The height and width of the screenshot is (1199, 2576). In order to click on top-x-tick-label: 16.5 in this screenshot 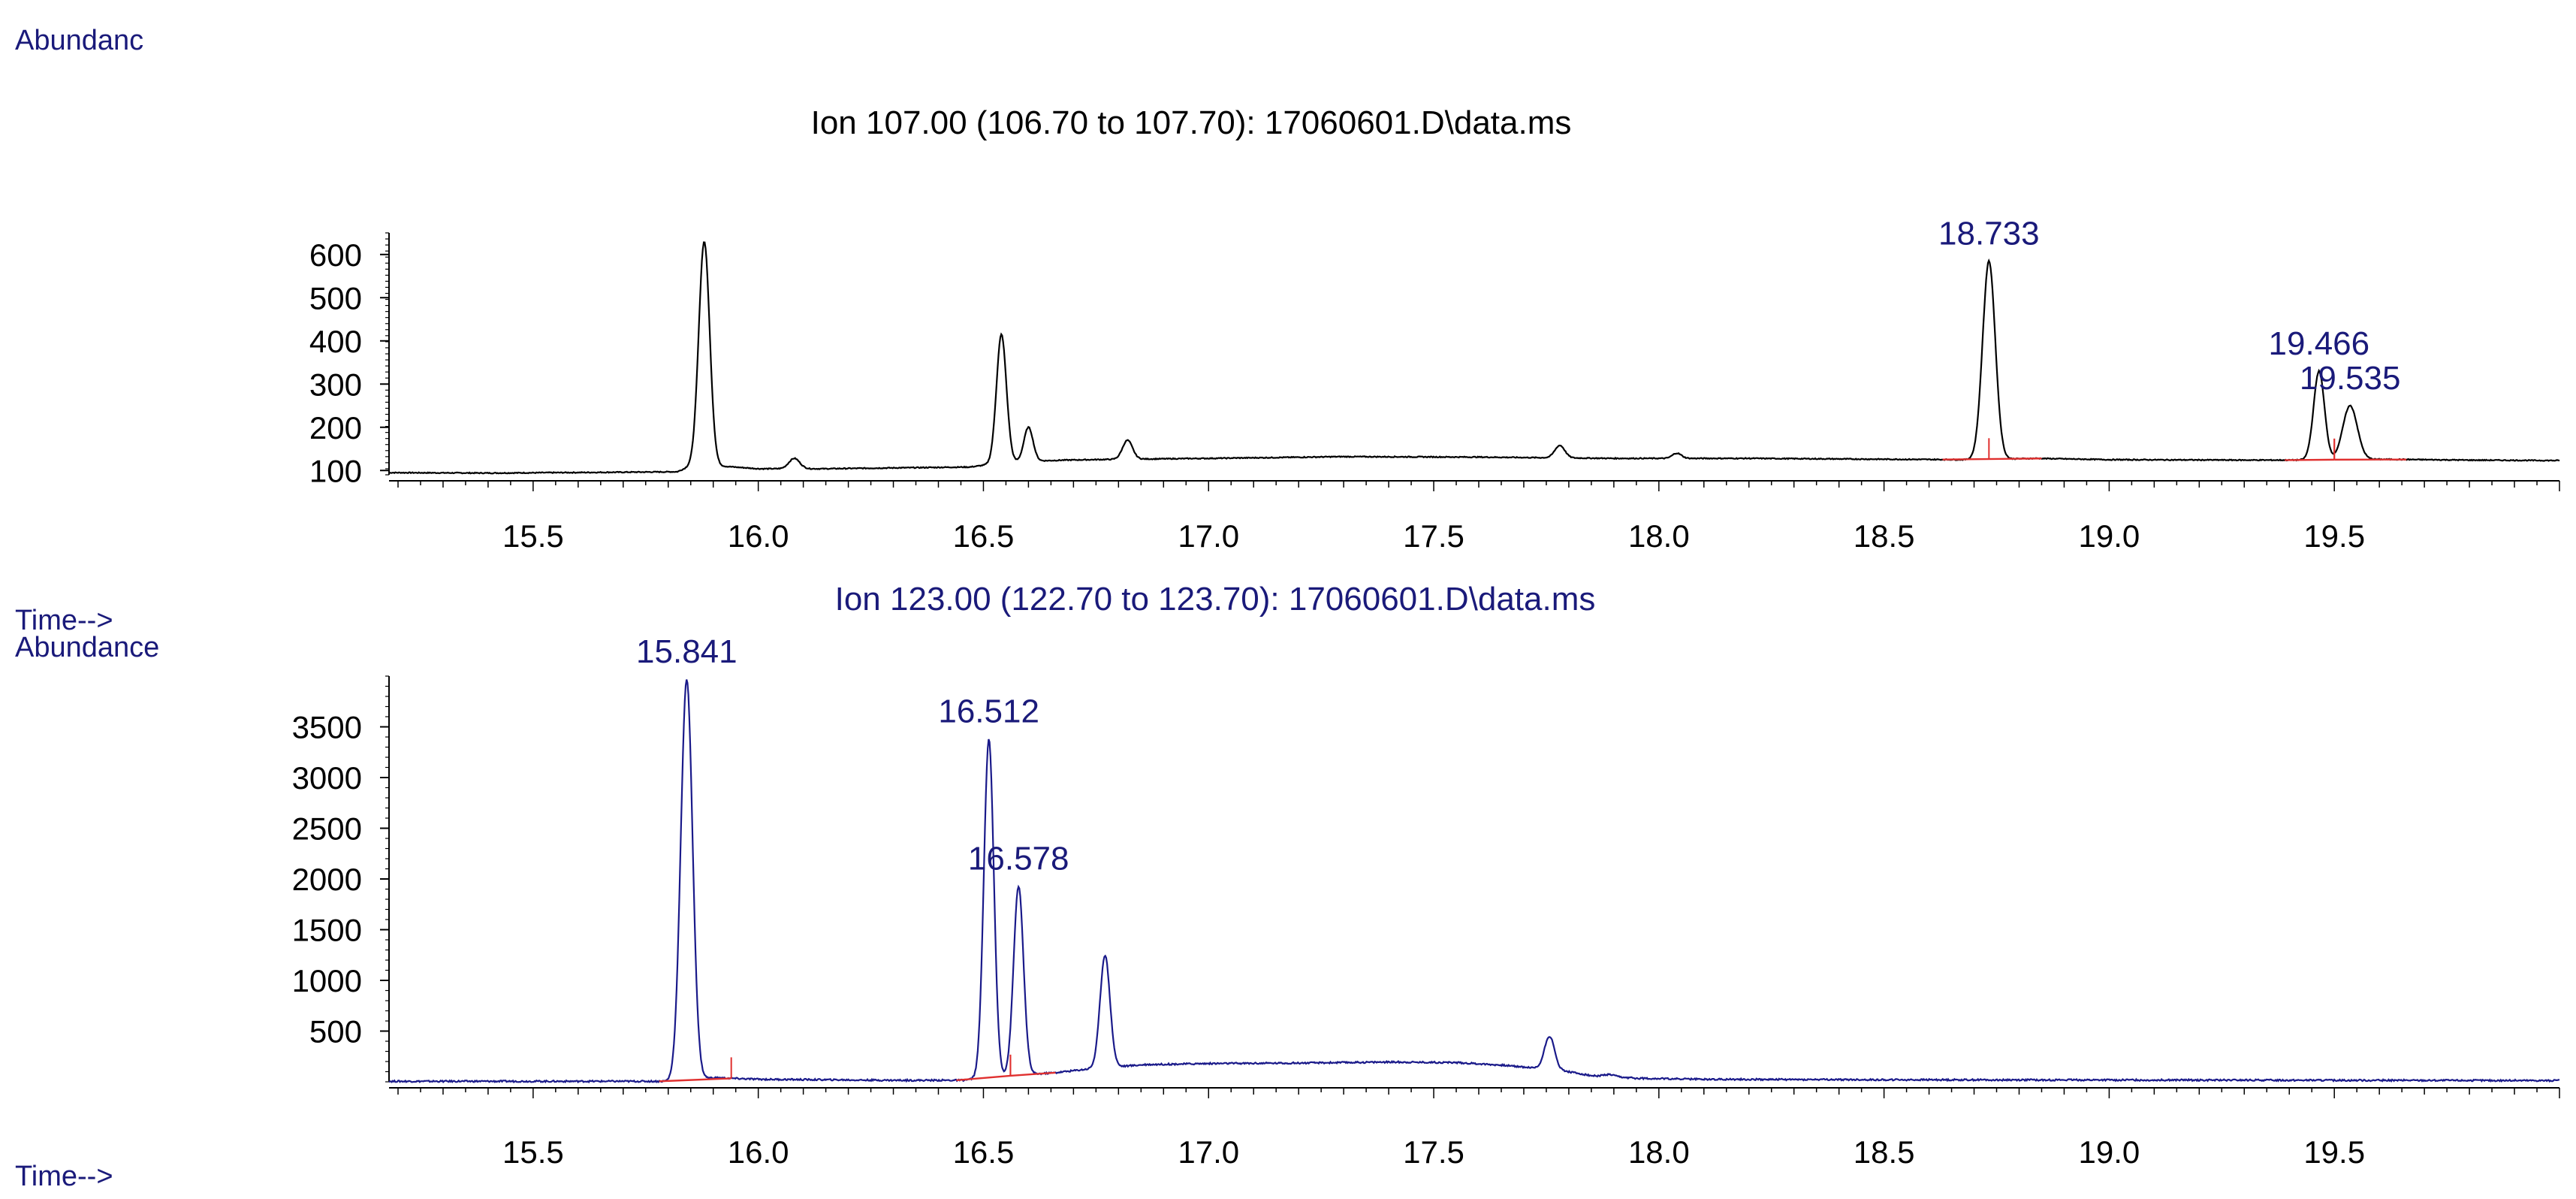, I will do `click(984, 536)`.